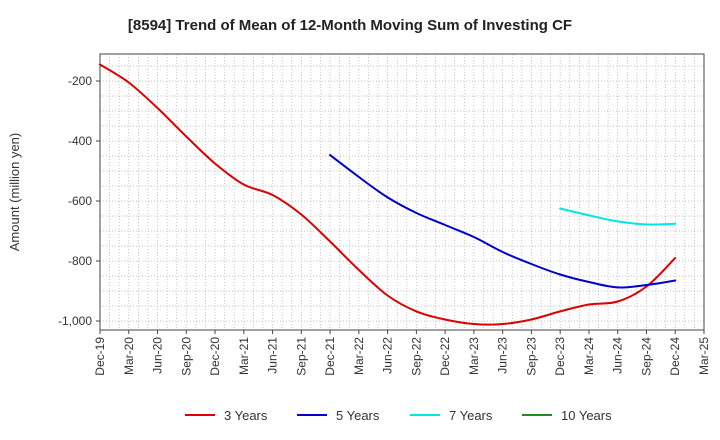 The image size is (720, 440). I want to click on x-tick-label: Dec-24, so click(675, 356).